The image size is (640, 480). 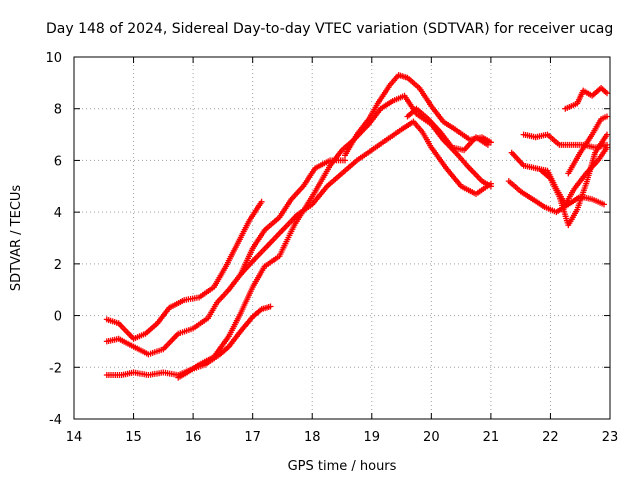 I want to click on y-tick-label: -2, so click(x=55, y=368).